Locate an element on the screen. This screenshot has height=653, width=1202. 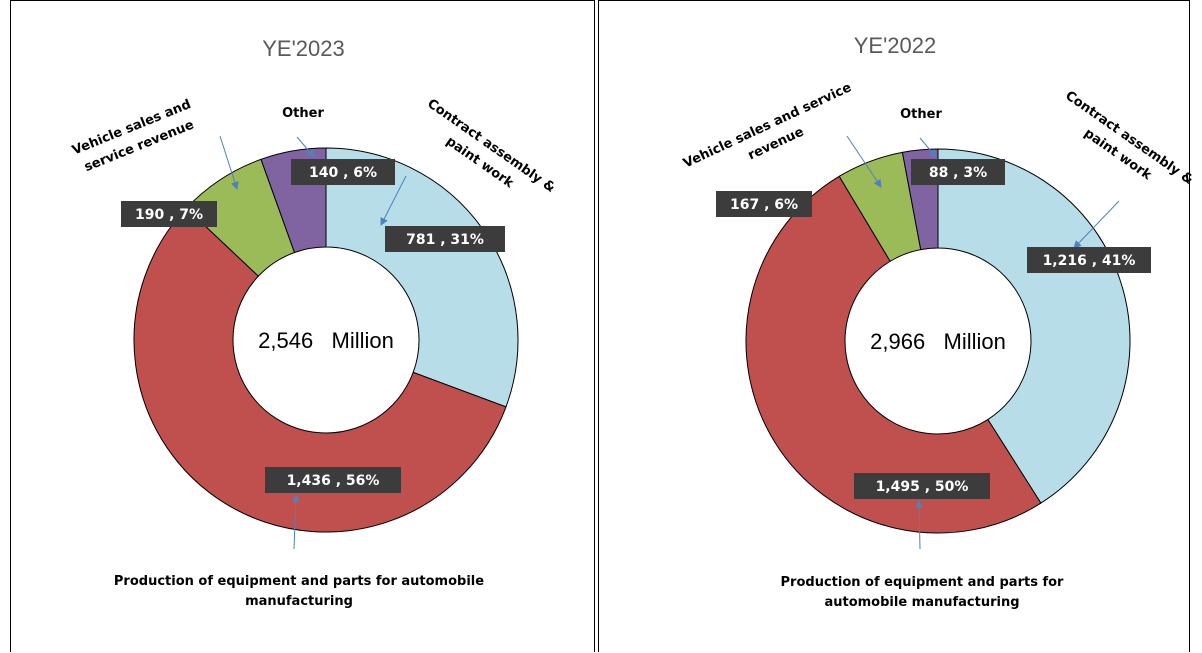
center-total-label: 2,546 Million is located at coordinates (326, 340).